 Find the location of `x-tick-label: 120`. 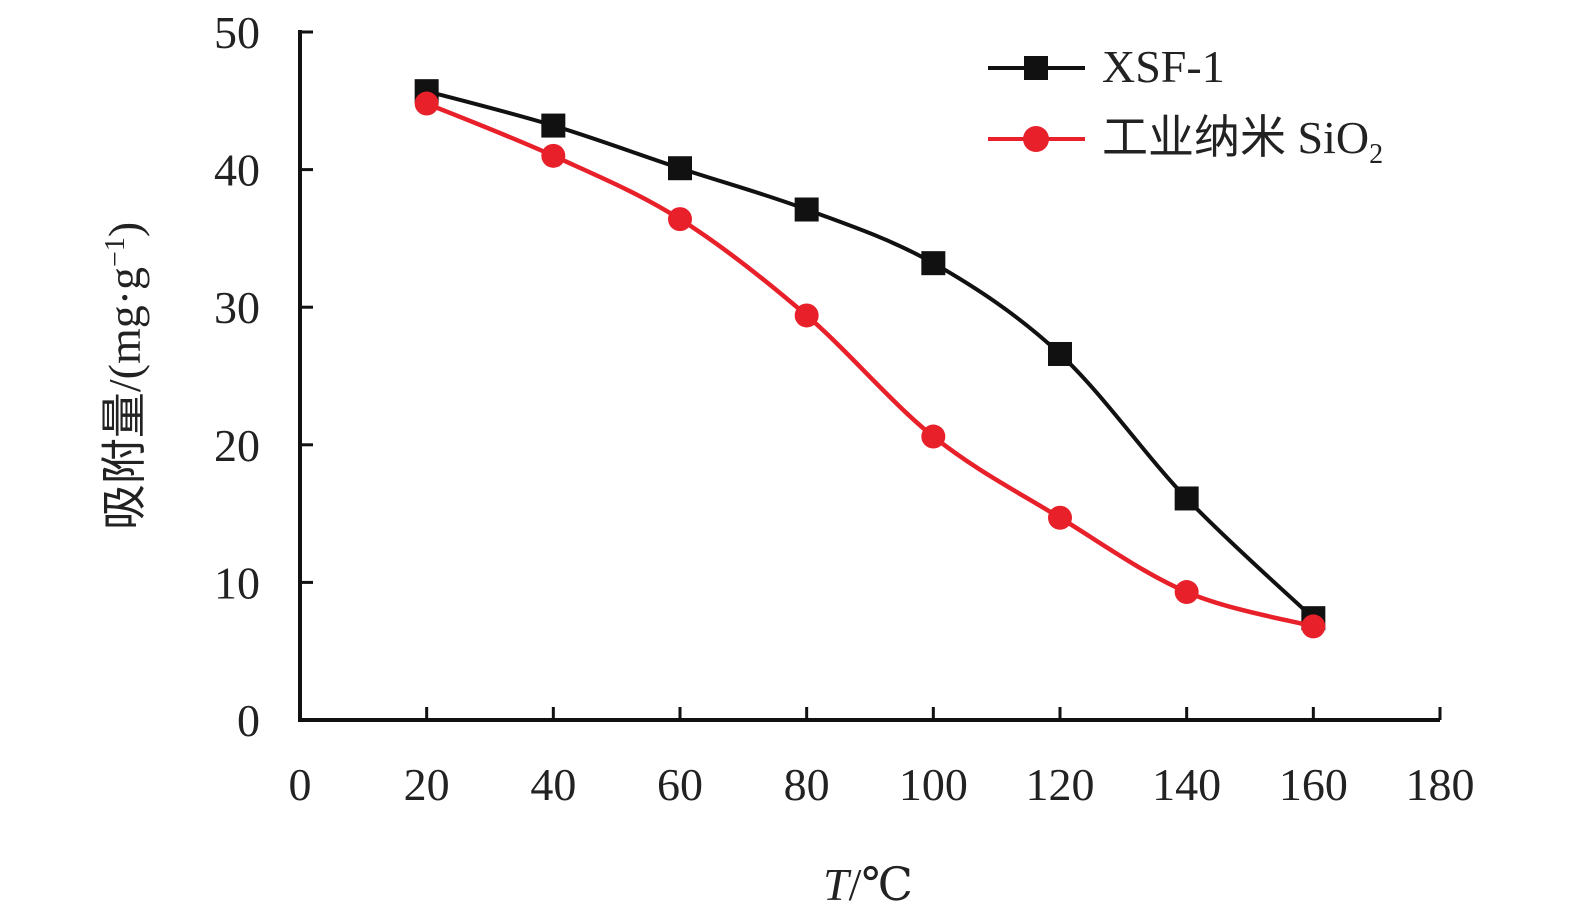

x-tick-label: 120 is located at coordinates (1060, 784).